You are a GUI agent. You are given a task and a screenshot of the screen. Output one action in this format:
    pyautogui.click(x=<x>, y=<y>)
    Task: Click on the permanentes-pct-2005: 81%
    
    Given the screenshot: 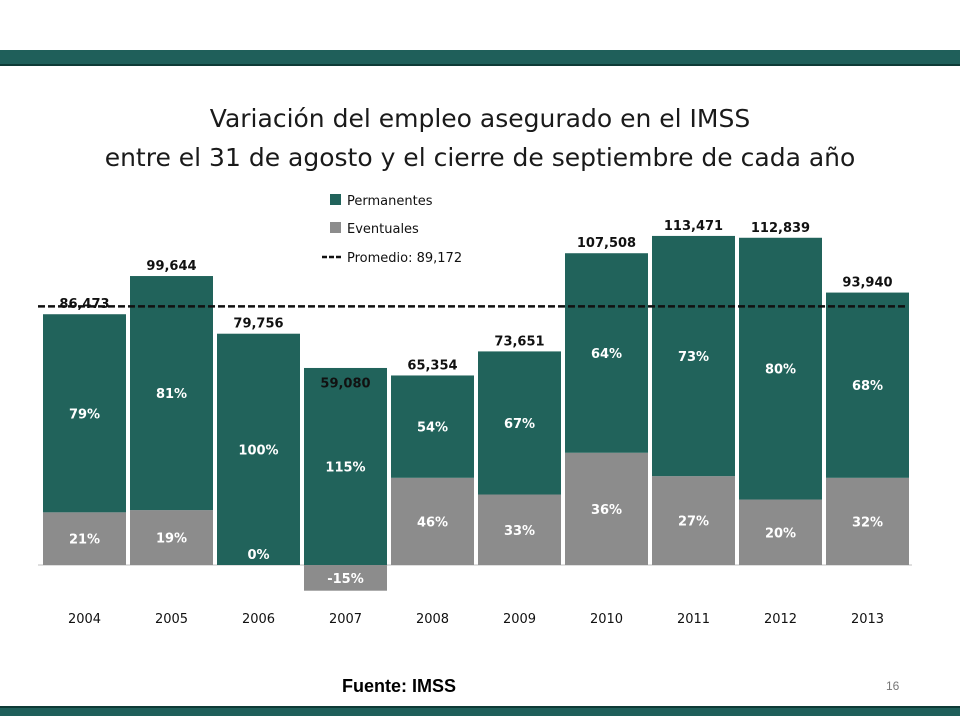 What is the action you would take?
    pyautogui.click(x=171, y=394)
    